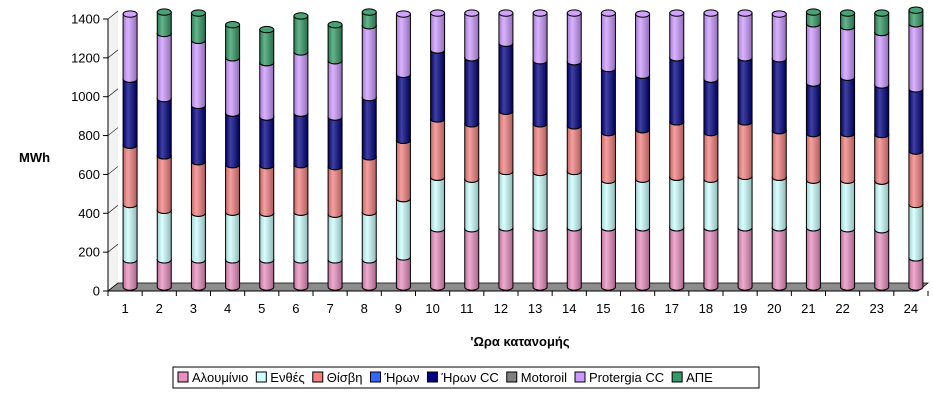 This screenshot has height=399, width=933. I want to click on y-tick-label: 1000, so click(85, 96).